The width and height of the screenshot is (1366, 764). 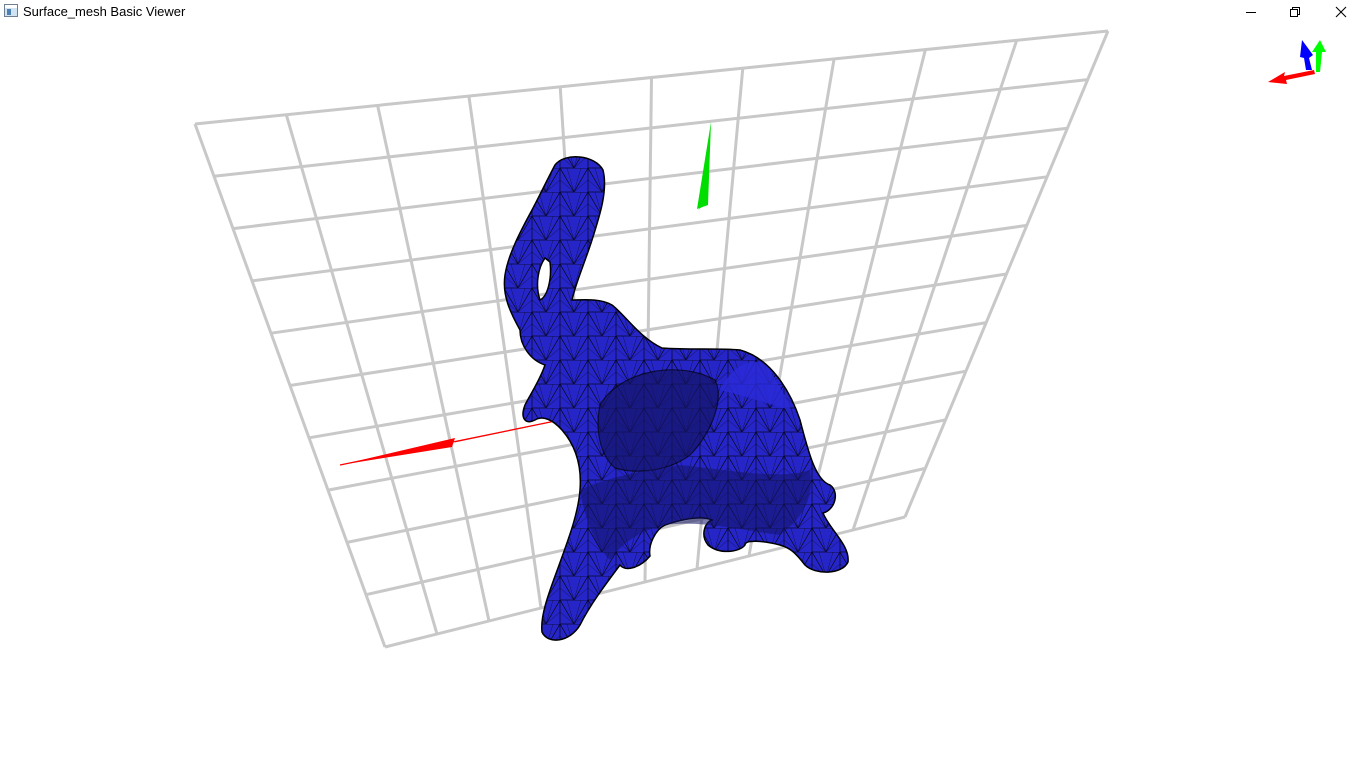 I want to click on close-icon, so click(x=1341, y=12).